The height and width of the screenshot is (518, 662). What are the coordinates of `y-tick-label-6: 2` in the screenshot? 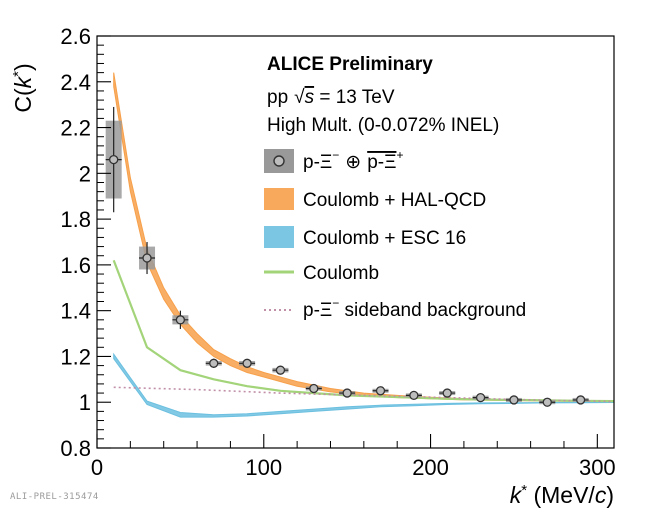 It's located at (85, 173).